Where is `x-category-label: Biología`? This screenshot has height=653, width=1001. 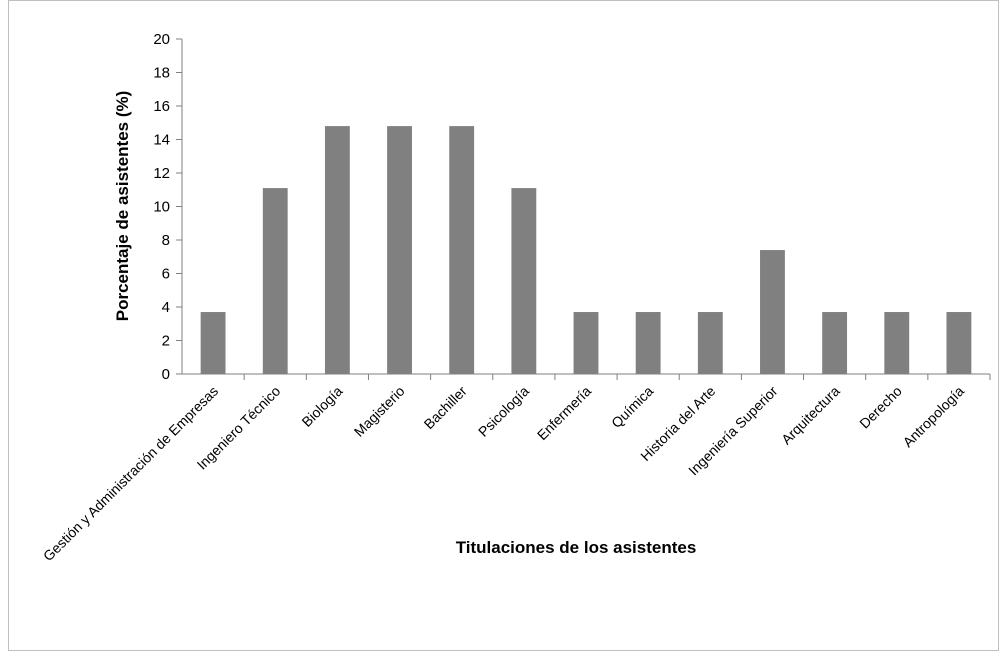 x-category-label: Biología is located at coordinates (321, 406).